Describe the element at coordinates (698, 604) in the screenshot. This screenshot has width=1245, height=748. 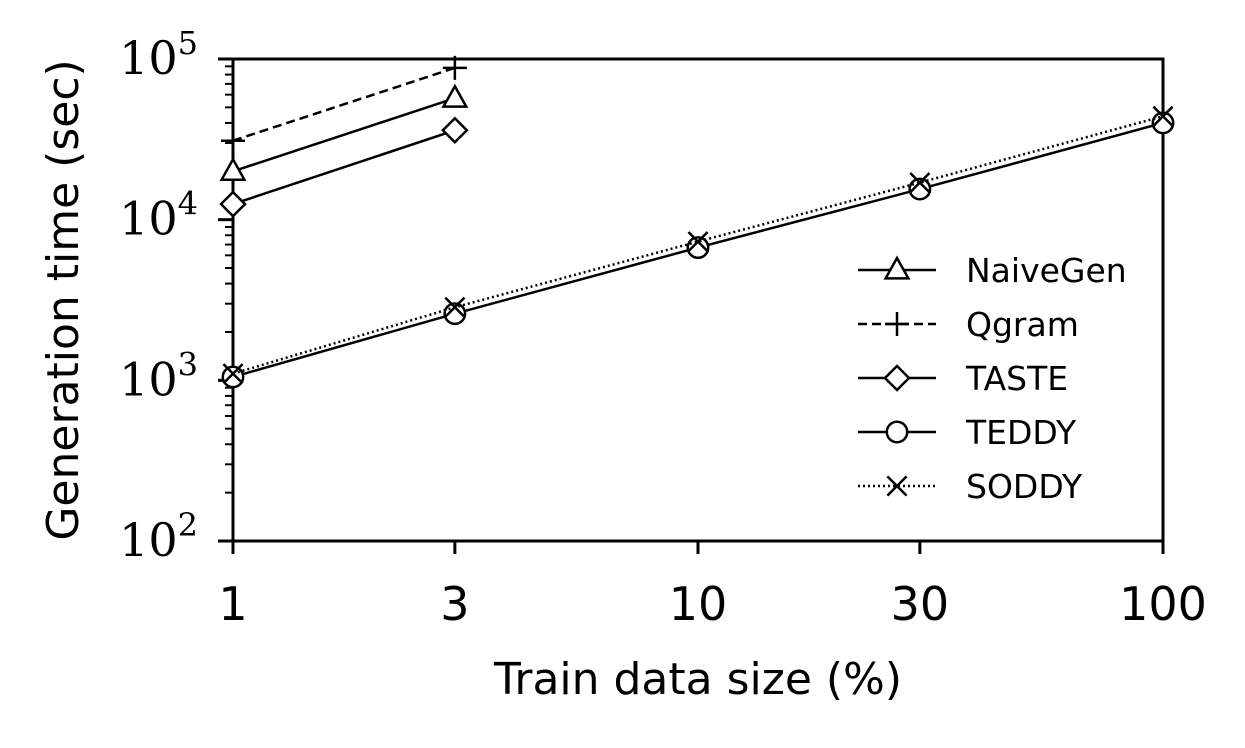
I see `x-tick-label: 10` at that location.